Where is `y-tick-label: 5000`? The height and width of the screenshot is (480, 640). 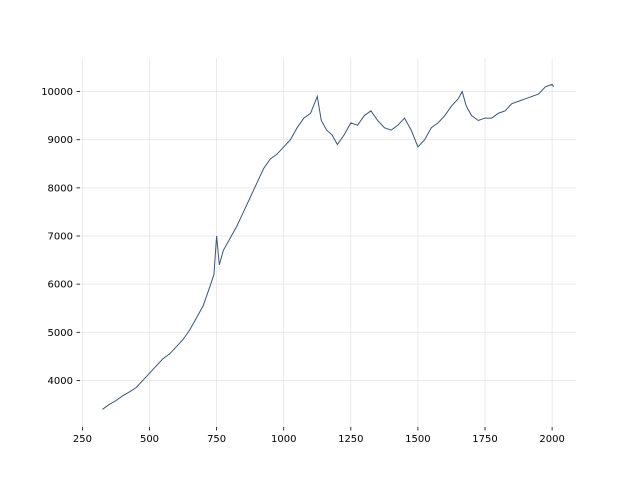 y-tick-label: 5000 is located at coordinates (60, 333).